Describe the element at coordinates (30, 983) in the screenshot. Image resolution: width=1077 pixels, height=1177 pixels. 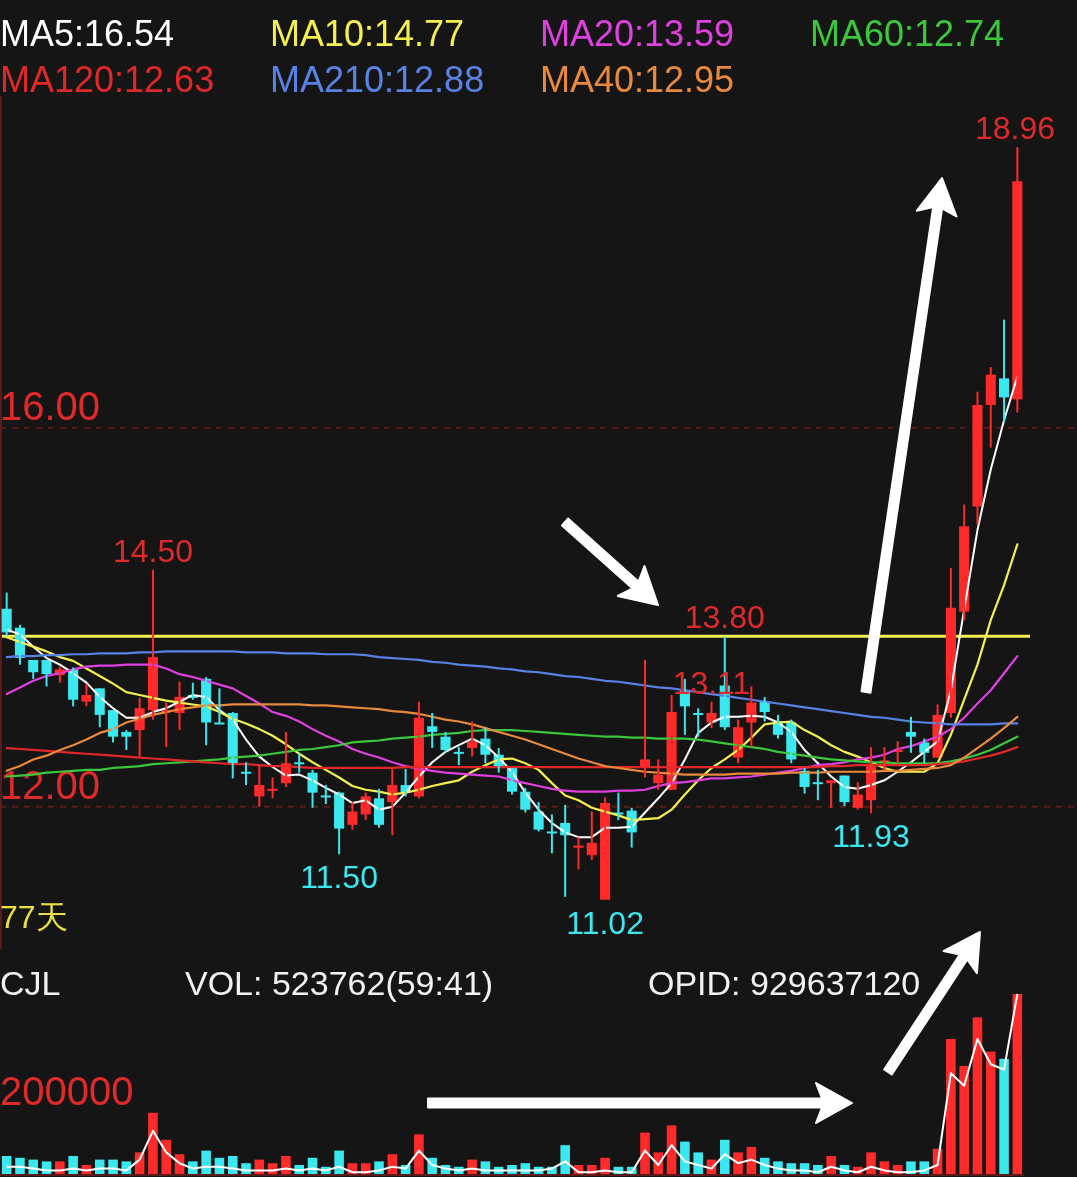
I see `annotation: CJL` at that location.